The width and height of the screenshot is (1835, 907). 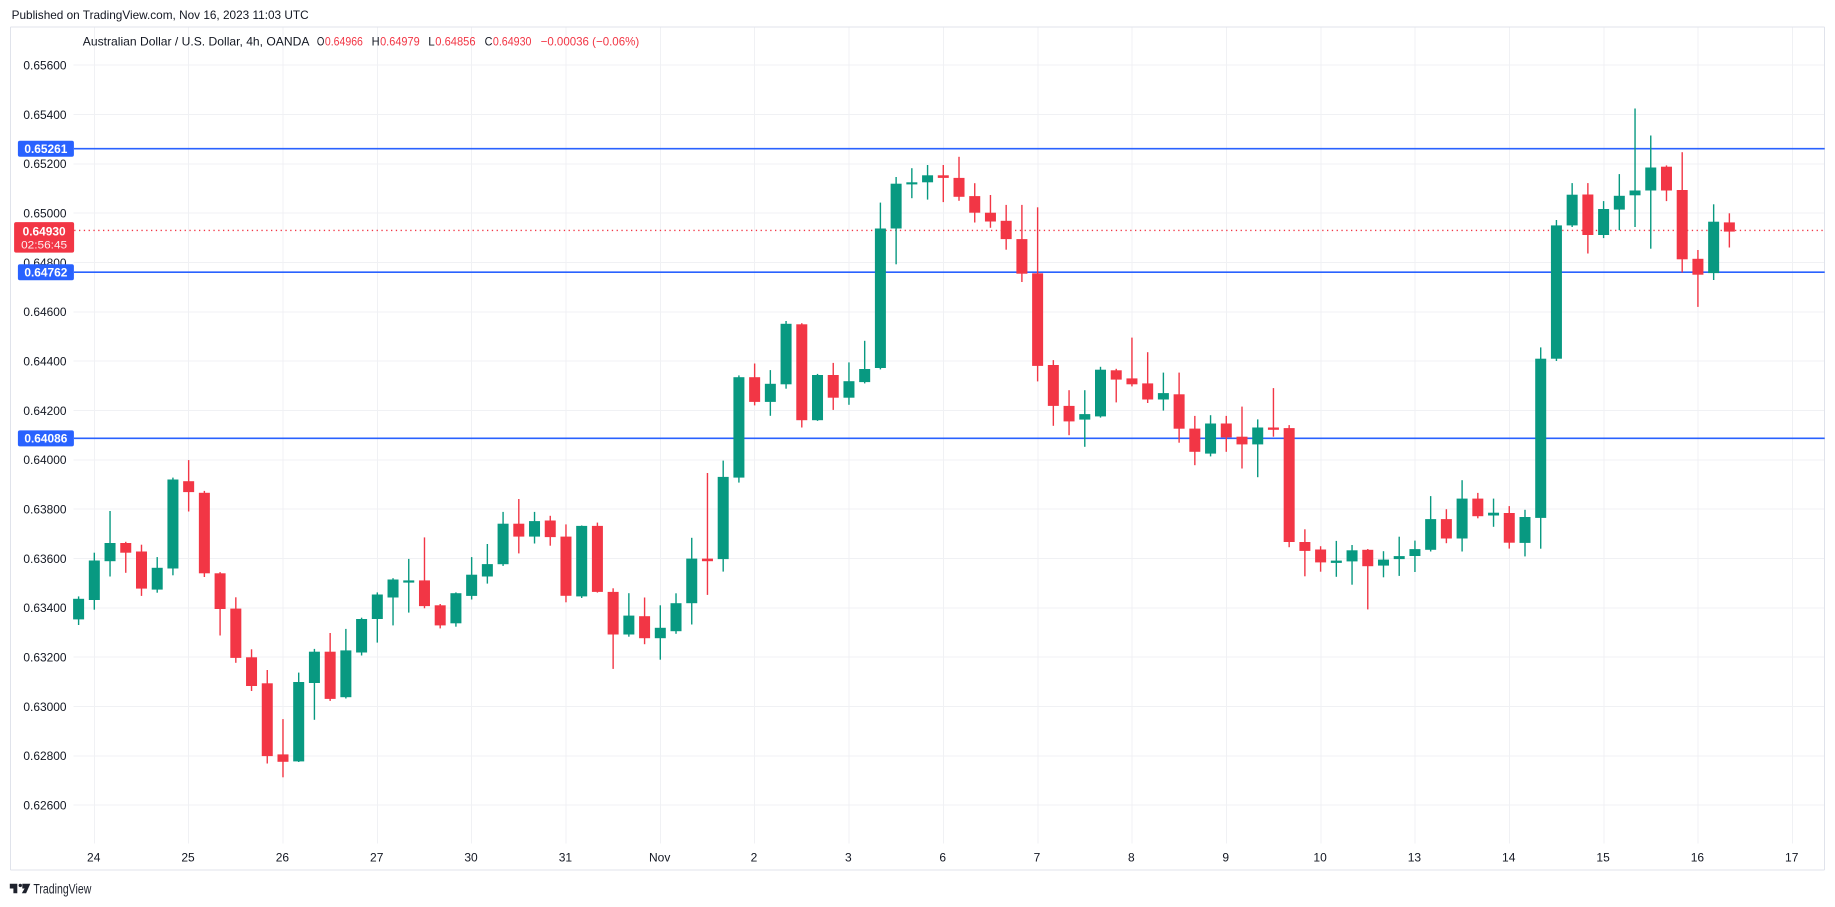 I want to click on svg-text: 31, so click(x=566, y=858).